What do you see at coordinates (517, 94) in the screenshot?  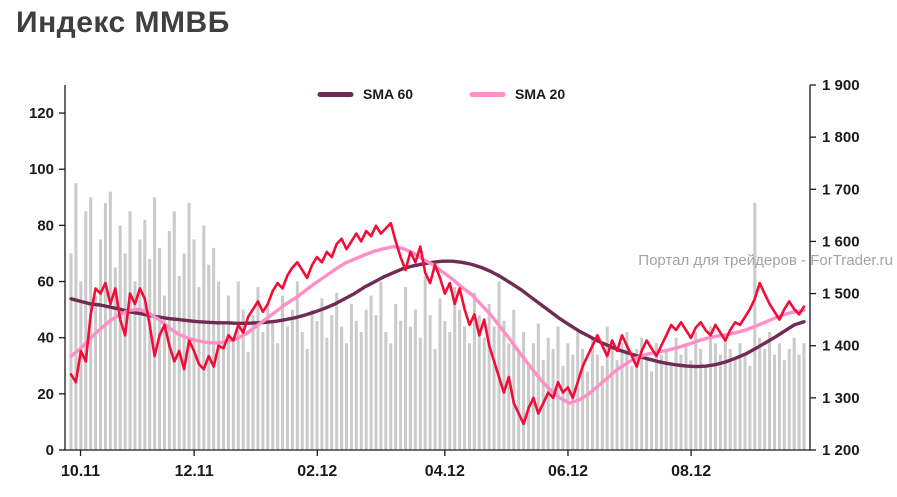 I see `legend-item-sma20: SMA 20` at bounding box center [517, 94].